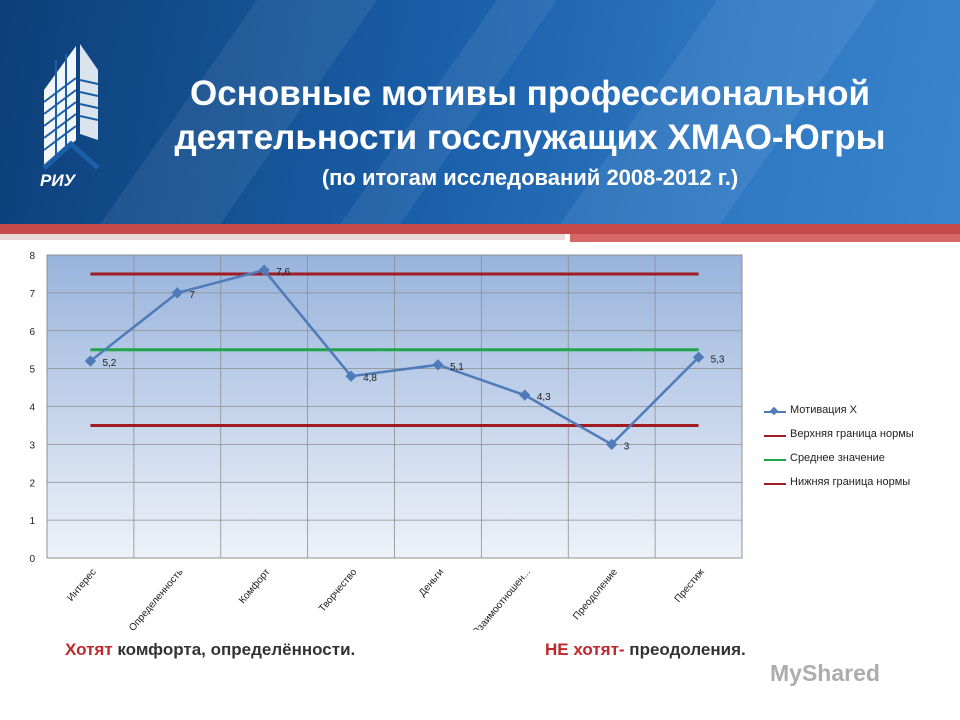 This screenshot has width=960, height=720. Describe the element at coordinates (32, 521) in the screenshot. I see `y-tick-label: 1` at that location.